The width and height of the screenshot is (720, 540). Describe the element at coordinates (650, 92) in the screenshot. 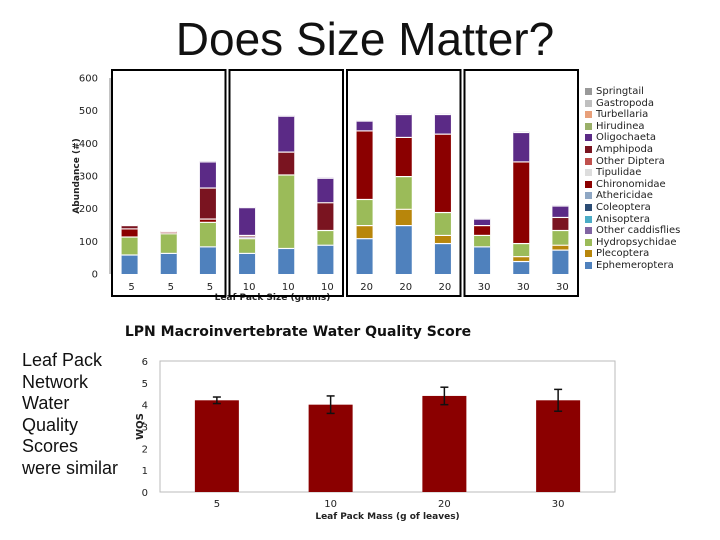

I see `legend-item: Springtail` at that location.